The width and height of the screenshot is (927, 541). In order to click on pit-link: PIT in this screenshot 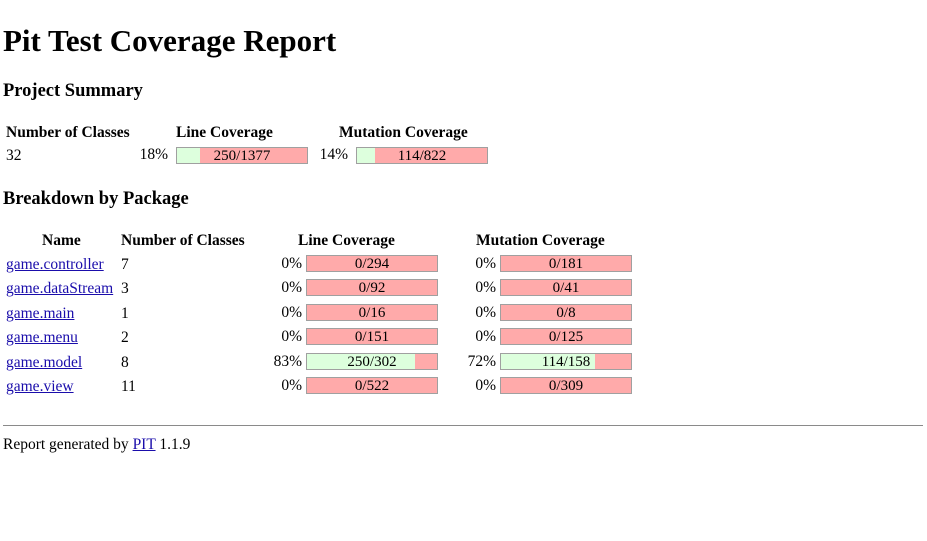, I will do `click(144, 444)`.